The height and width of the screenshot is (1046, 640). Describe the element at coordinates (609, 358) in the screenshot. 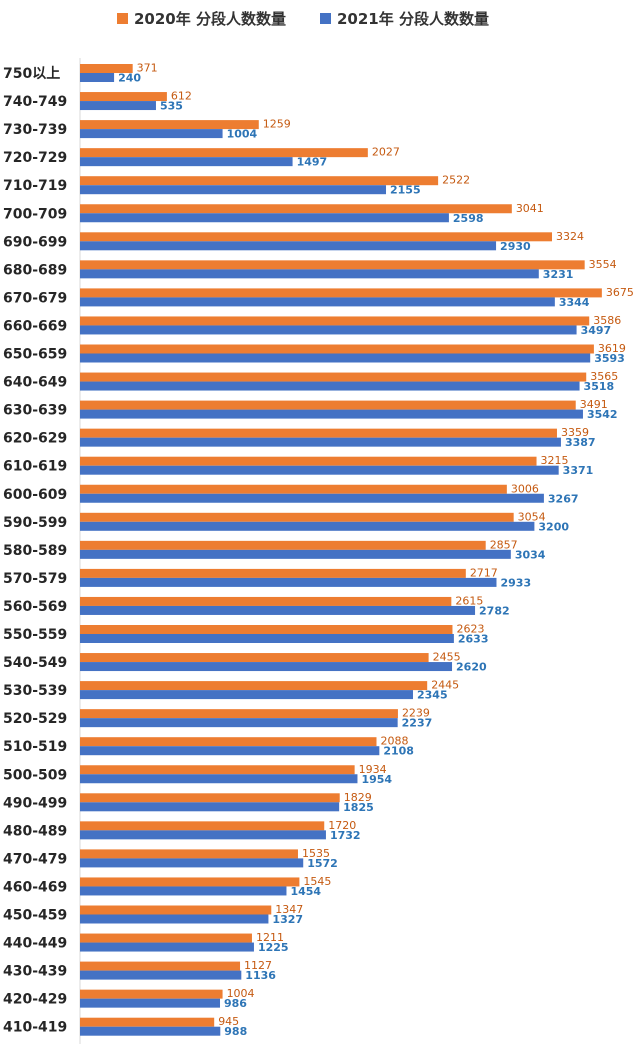

I see `data-label-2021: 3593` at that location.